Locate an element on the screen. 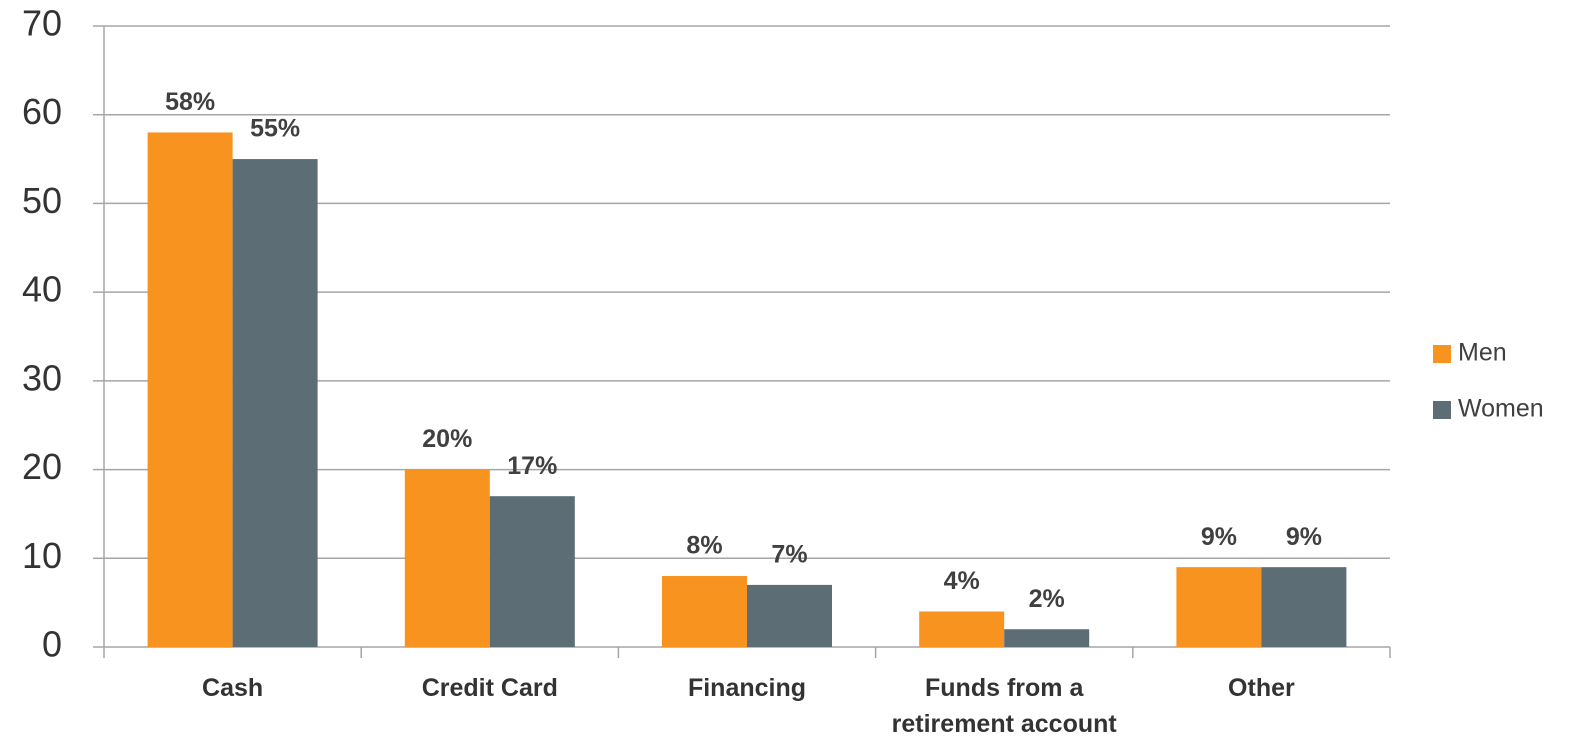 Image resolution: width=1573 pixels, height=745 pixels. x-tick-label: Cash is located at coordinates (233, 688).